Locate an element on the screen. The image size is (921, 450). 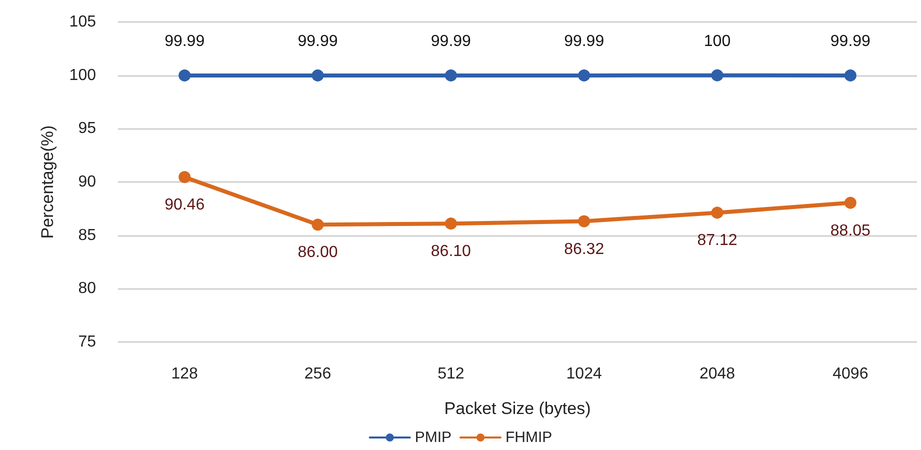
data-label: 86.00 is located at coordinates (318, 253).